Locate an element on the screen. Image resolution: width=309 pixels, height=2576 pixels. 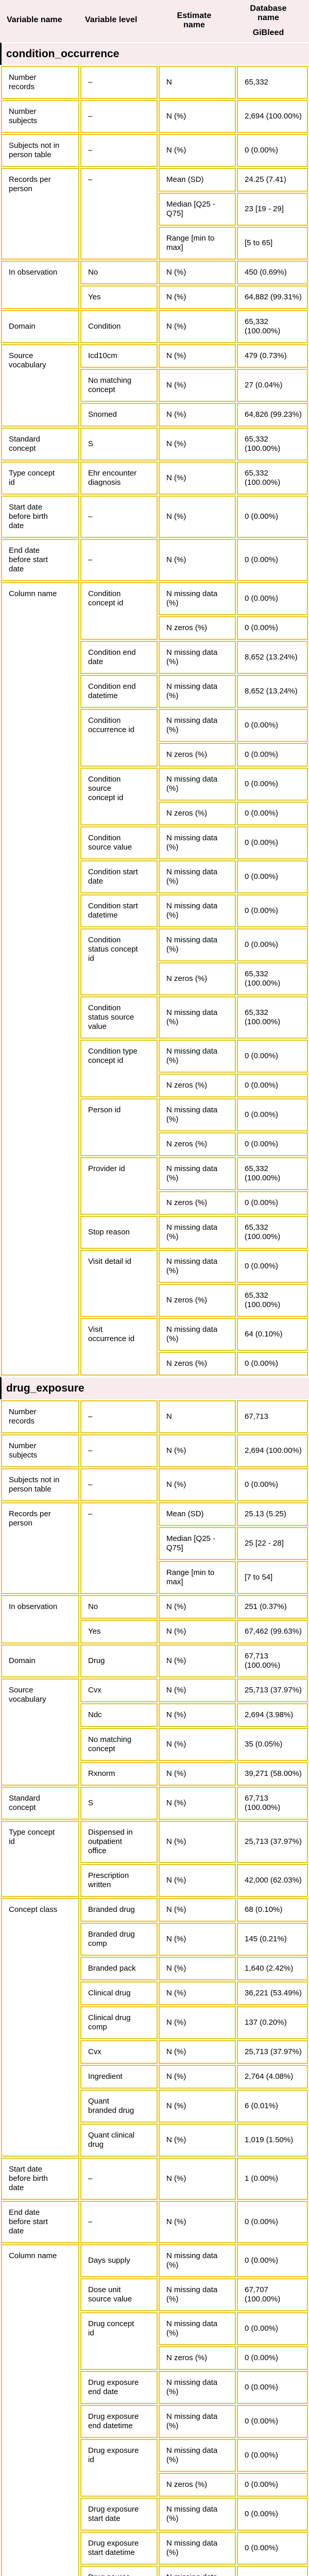
table-row: Snomed N (%) 64,826 (99.23%) is located at coordinates (154, 415).